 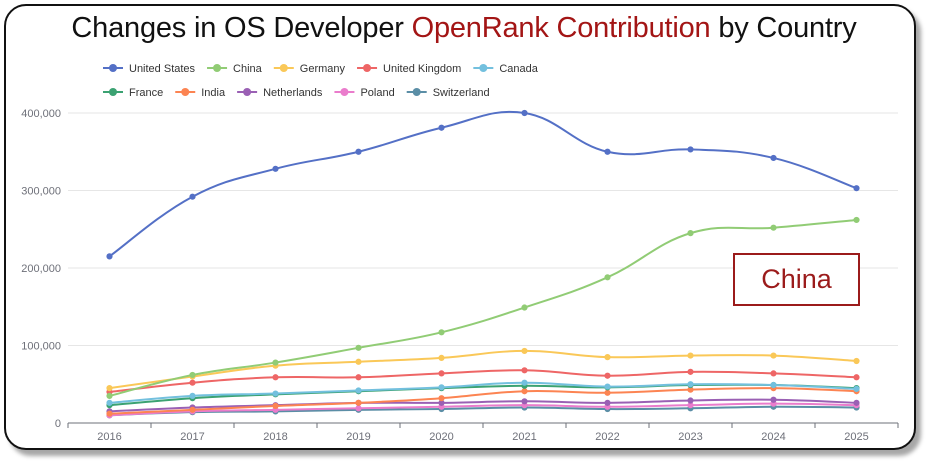 I want to click on x-tick-label: 2023, so click(x=690, y=437).